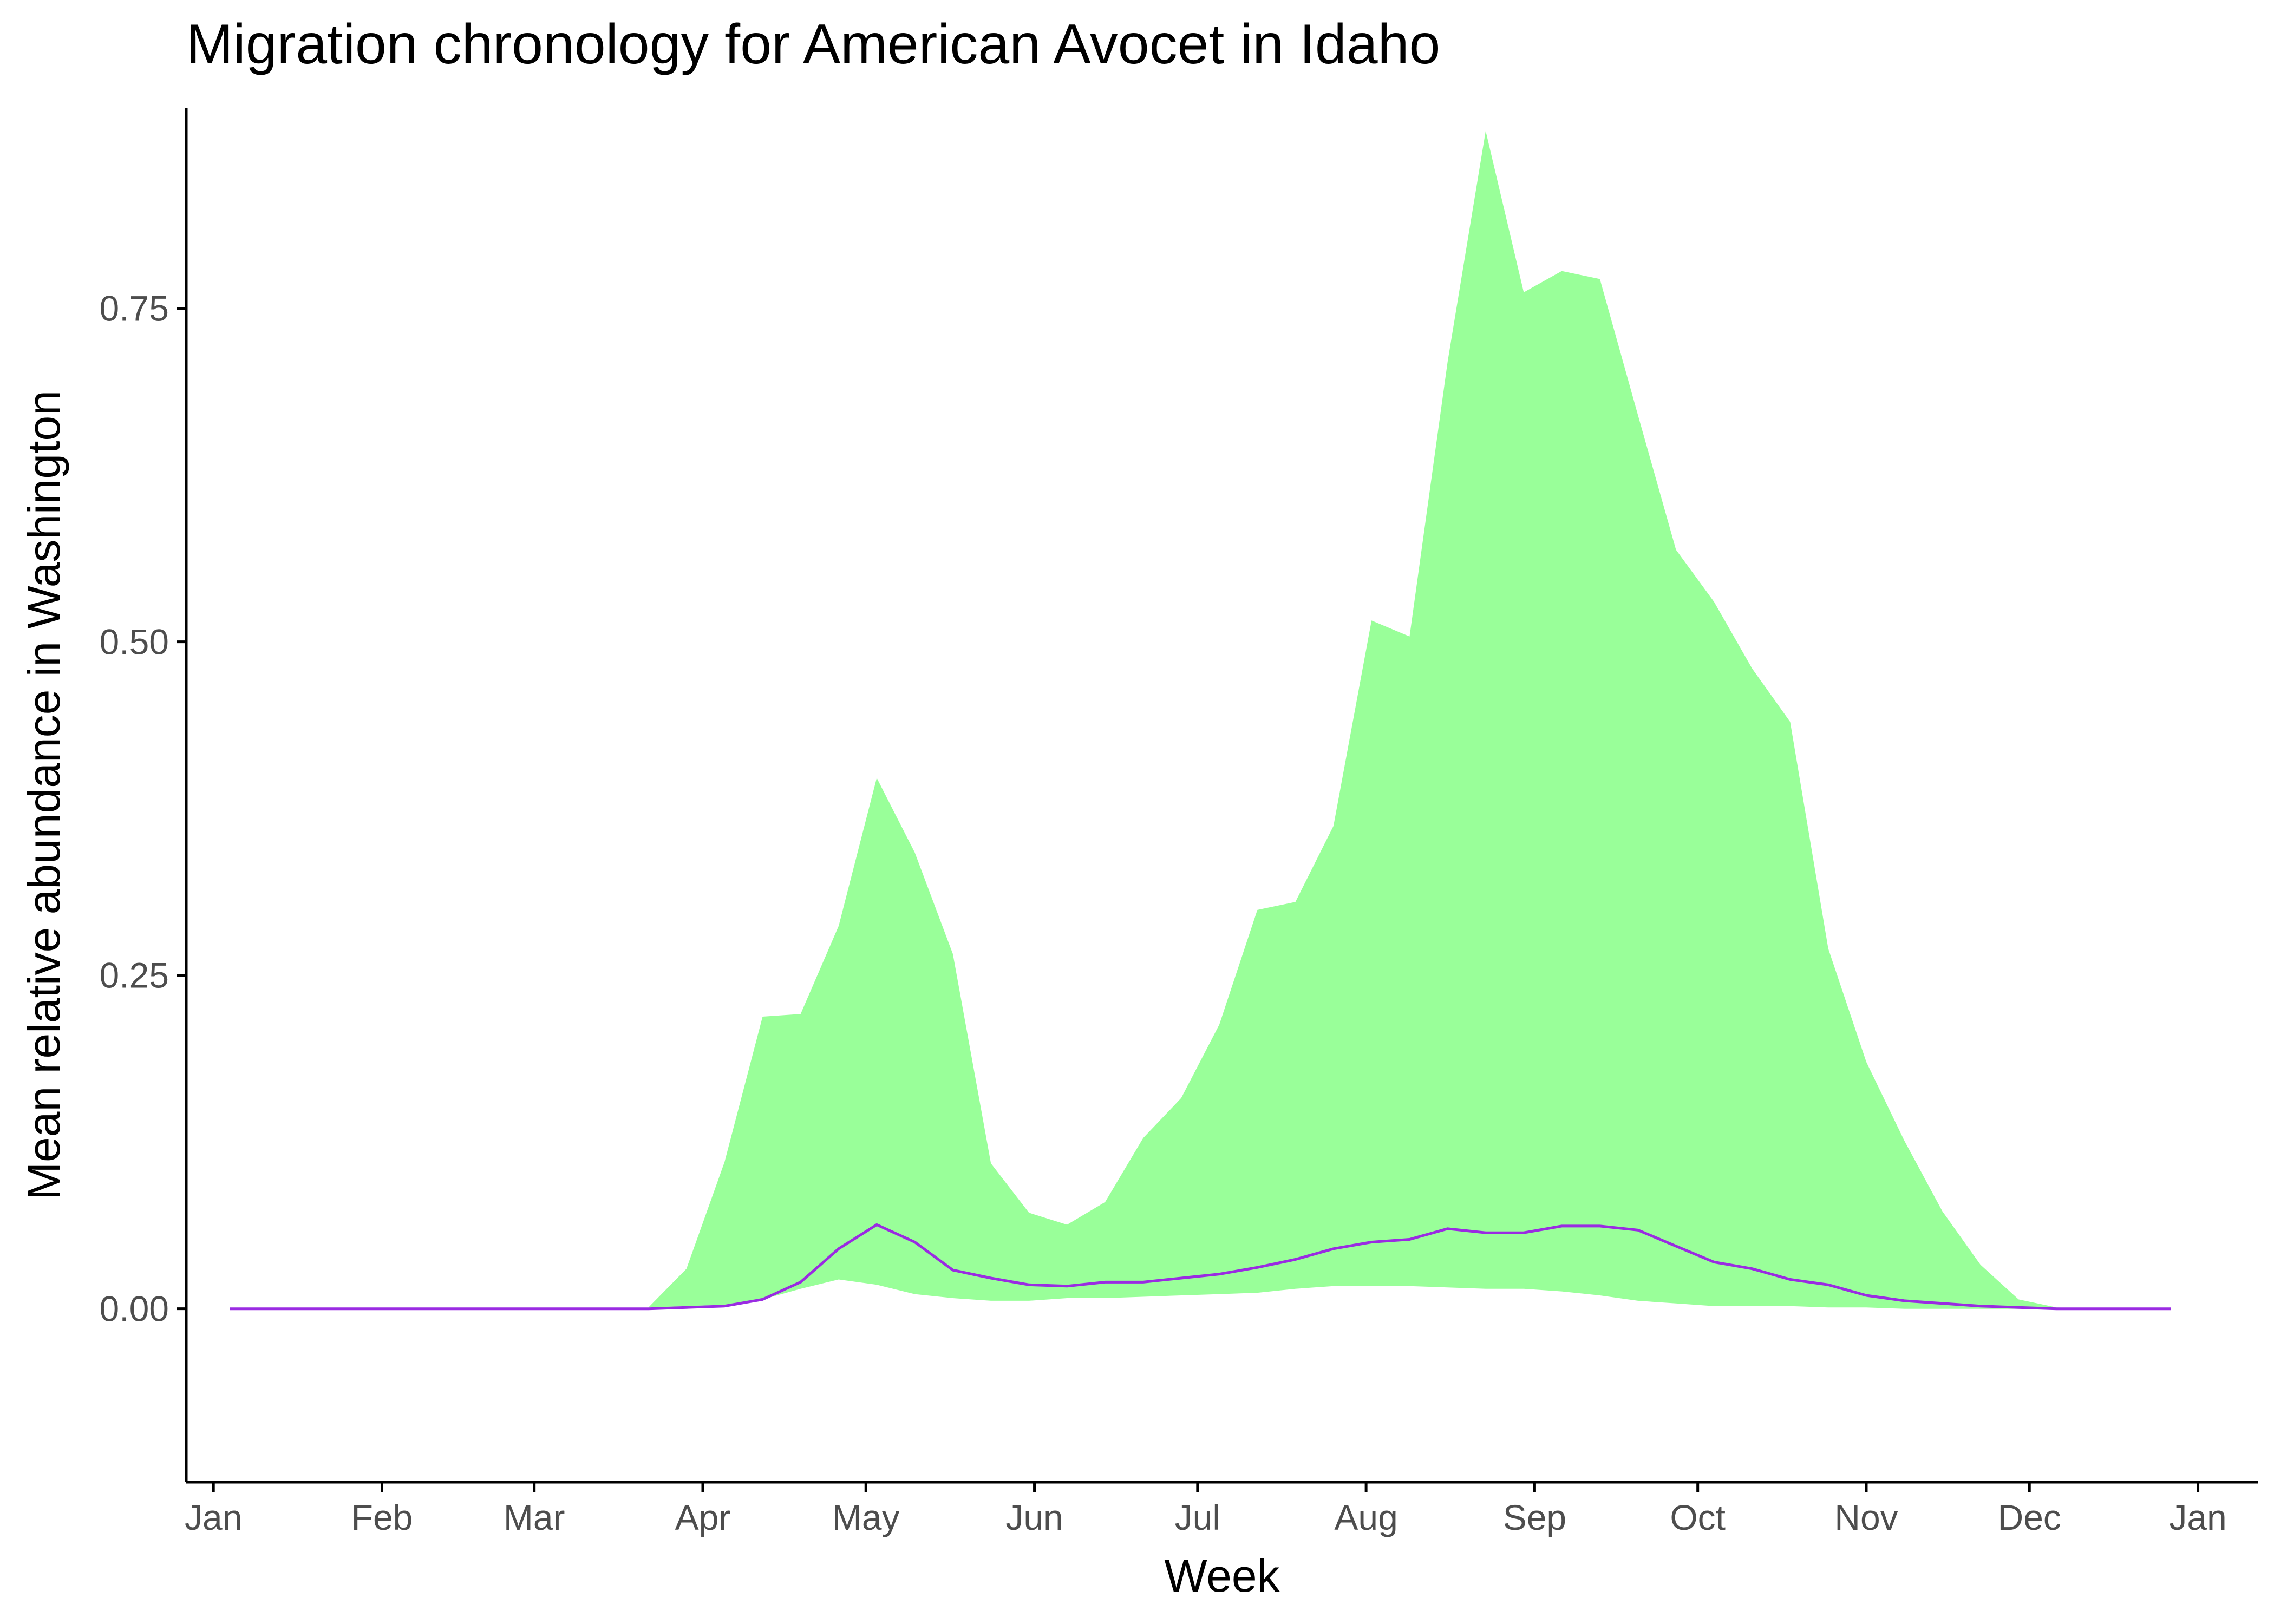  I want to click on mean-abundance-line, so click(1201, 1267).